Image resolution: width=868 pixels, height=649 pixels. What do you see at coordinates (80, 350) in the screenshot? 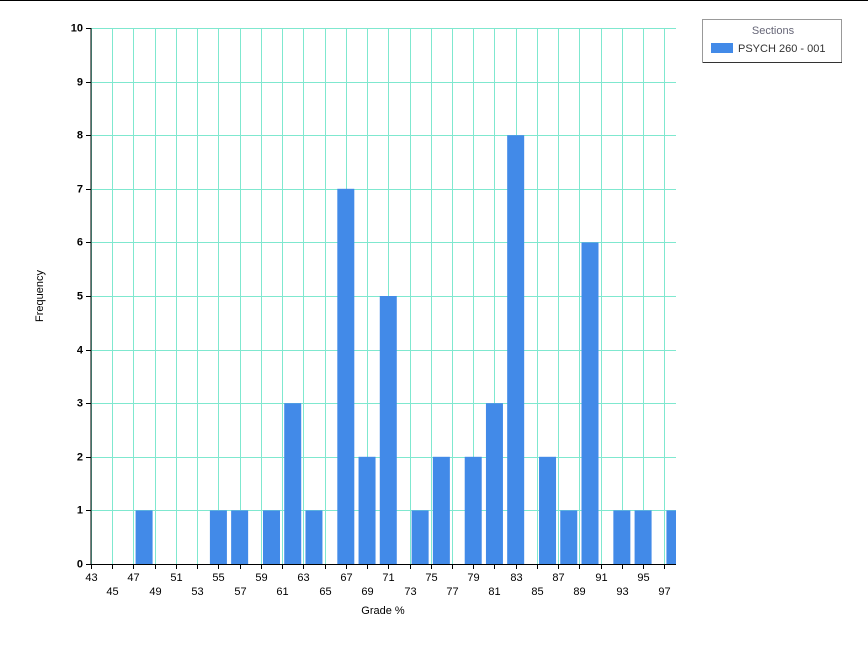
I see `y-tick-label: 4` at bounding box center [80, 350].